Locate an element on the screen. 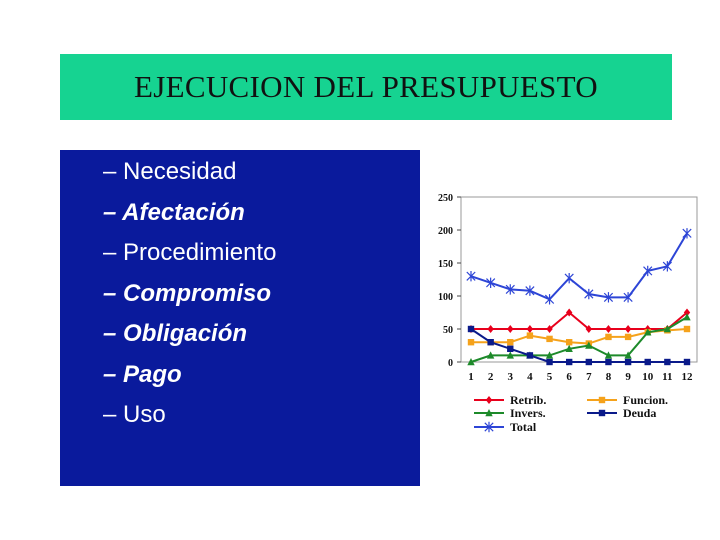 Image resolution: width=720 pixels, height=540 pixels. bullet-text: Compromiso is located at coordinates (197, 293).